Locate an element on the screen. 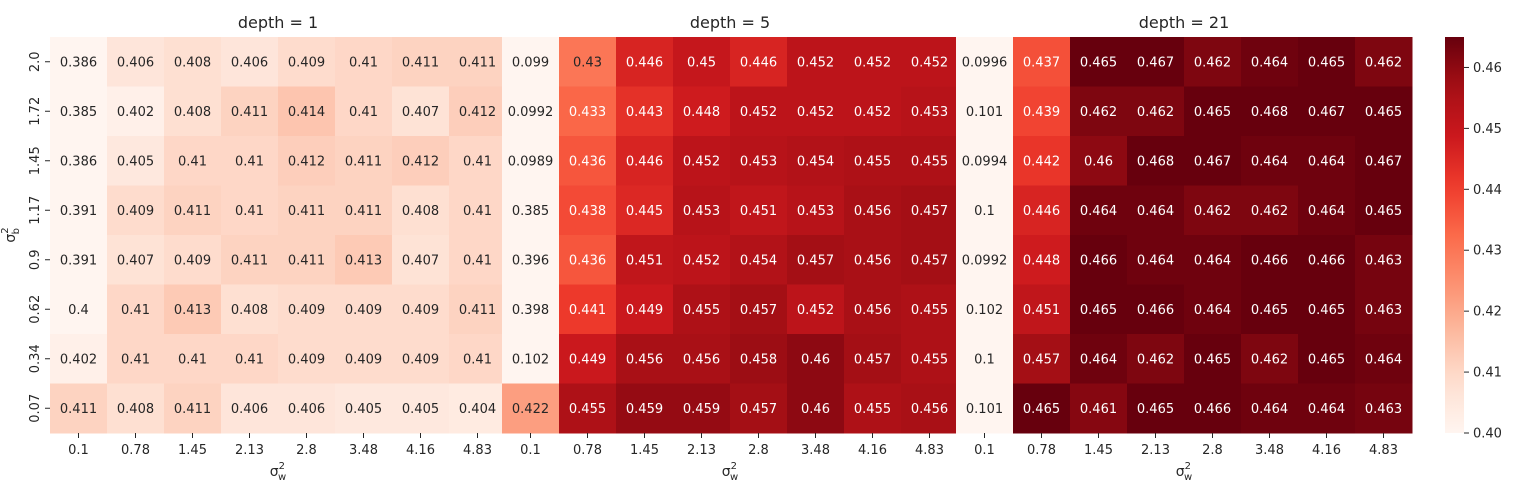  cell-value-label: 0.4 is located at coordinates (78, 310).